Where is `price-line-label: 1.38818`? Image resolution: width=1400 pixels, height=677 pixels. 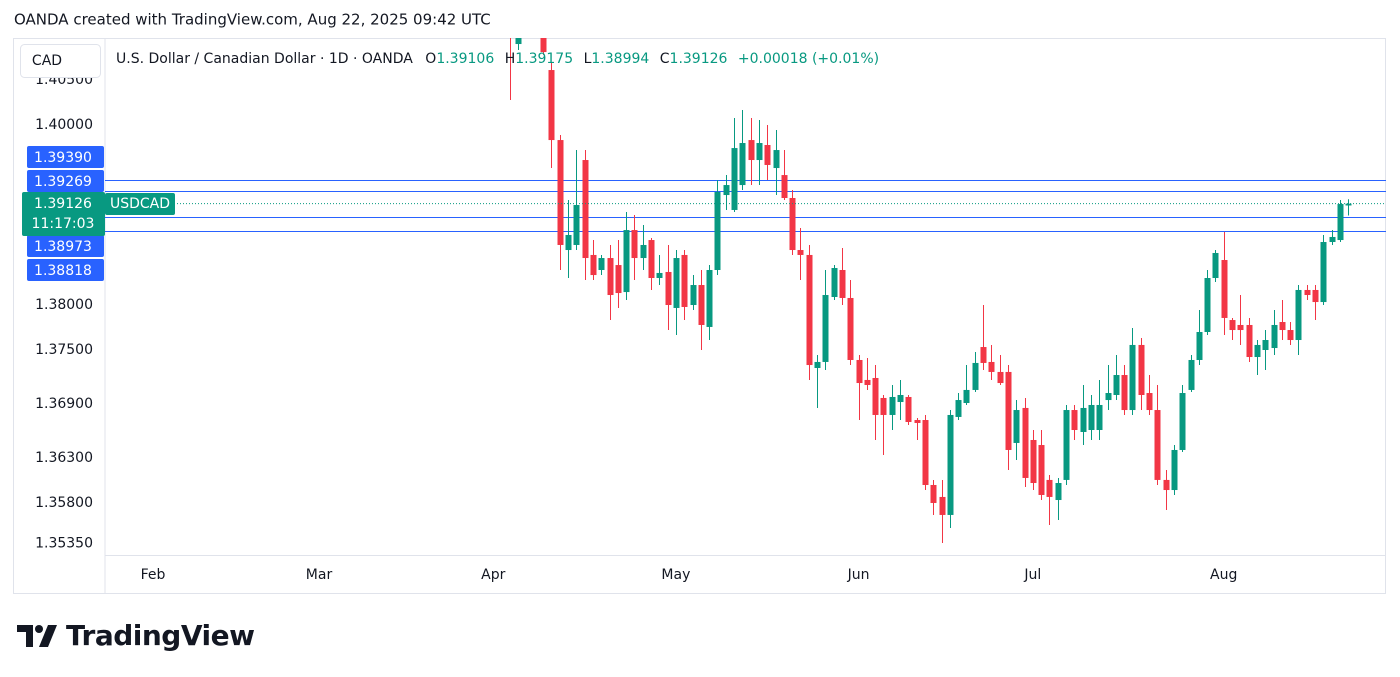
price-line-label: 1.38818 is located at coordinates (63, 271).